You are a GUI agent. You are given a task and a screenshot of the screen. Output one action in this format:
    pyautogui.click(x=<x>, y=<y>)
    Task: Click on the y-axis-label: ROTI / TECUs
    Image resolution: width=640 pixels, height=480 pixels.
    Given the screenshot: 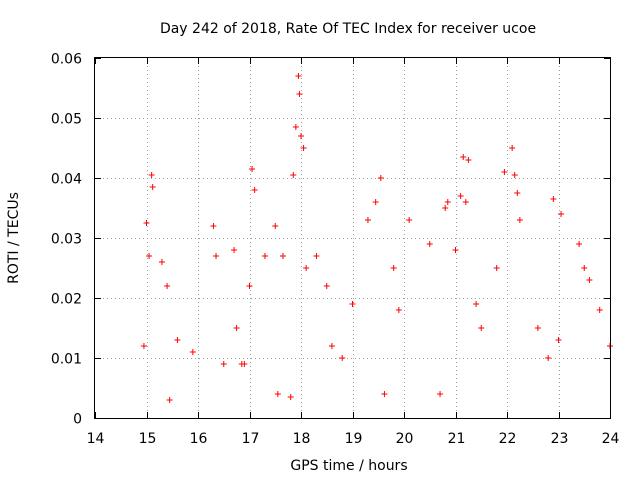 What is the action you would take?
    pyautogui.click(x=14, y=238)
    